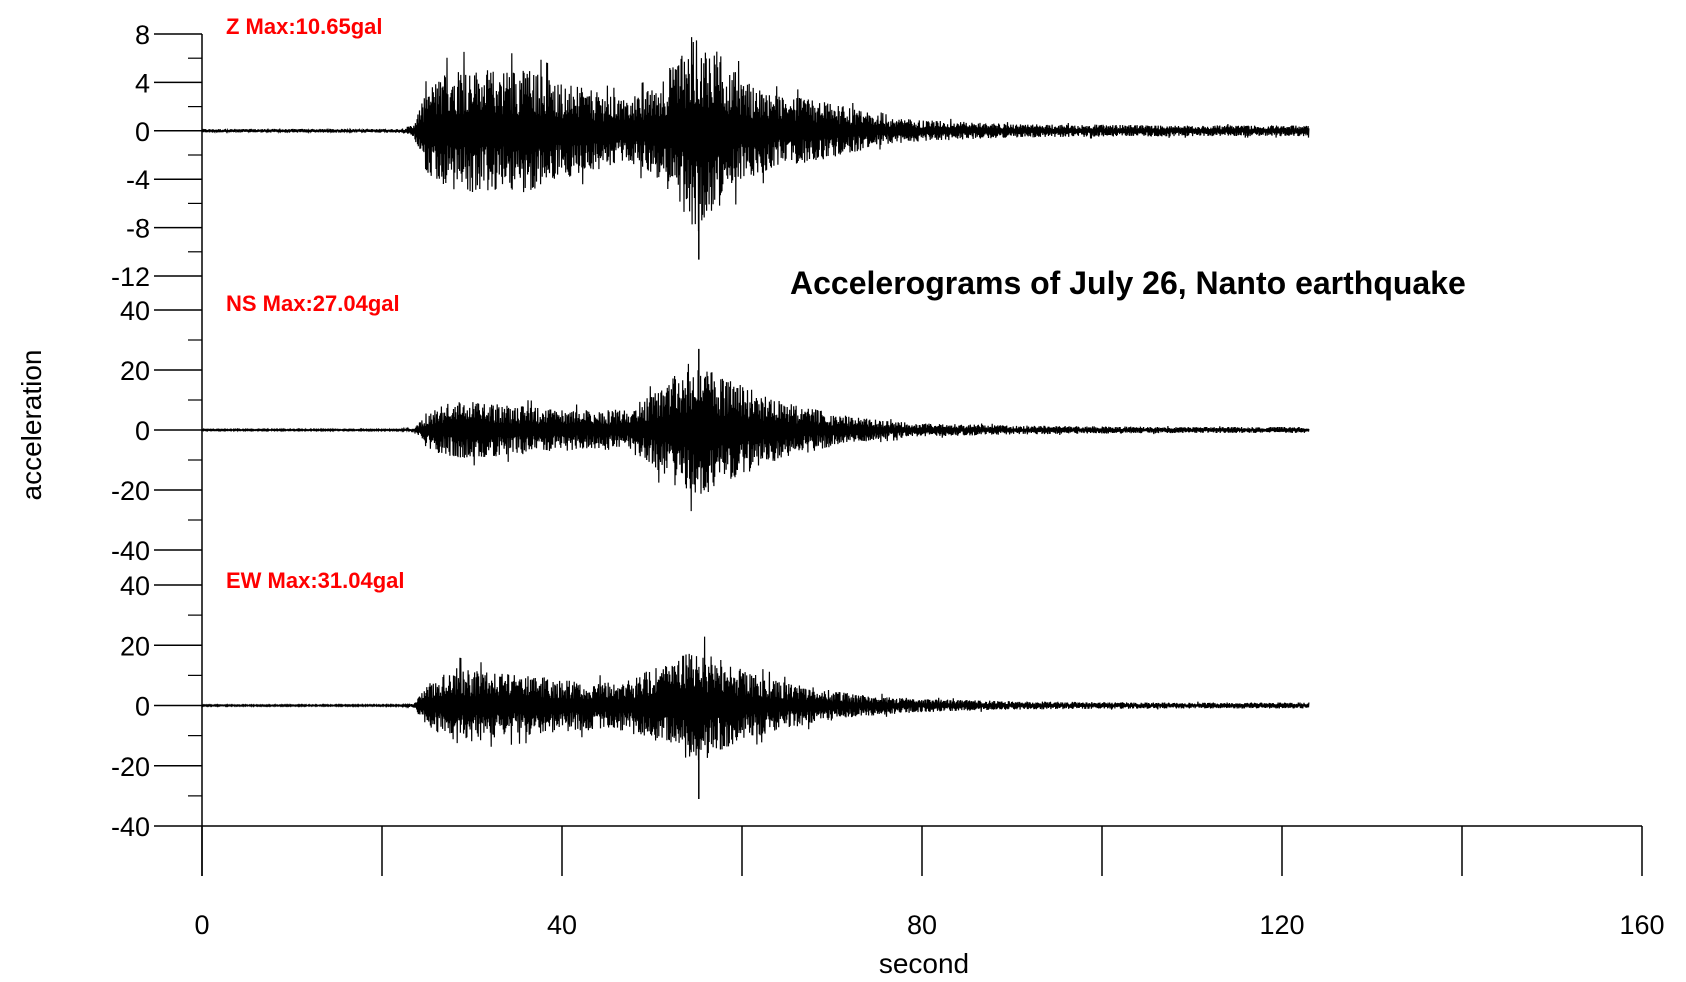 This screenshot has height=982, width=1686. What do you see at coordinates (135, 646) in the screenshot?
I see `y-tick-label-ew: 20` at bounding box center [135, 646].